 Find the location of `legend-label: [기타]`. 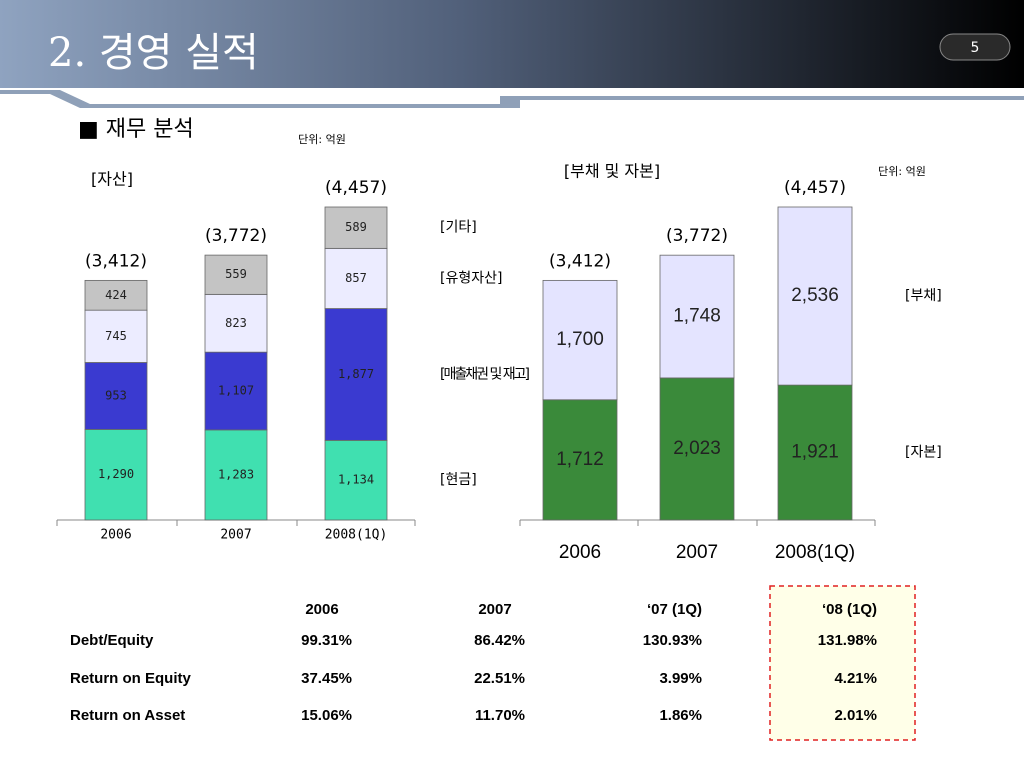

legend-label: [기타] is located at coordinates (458, 228).